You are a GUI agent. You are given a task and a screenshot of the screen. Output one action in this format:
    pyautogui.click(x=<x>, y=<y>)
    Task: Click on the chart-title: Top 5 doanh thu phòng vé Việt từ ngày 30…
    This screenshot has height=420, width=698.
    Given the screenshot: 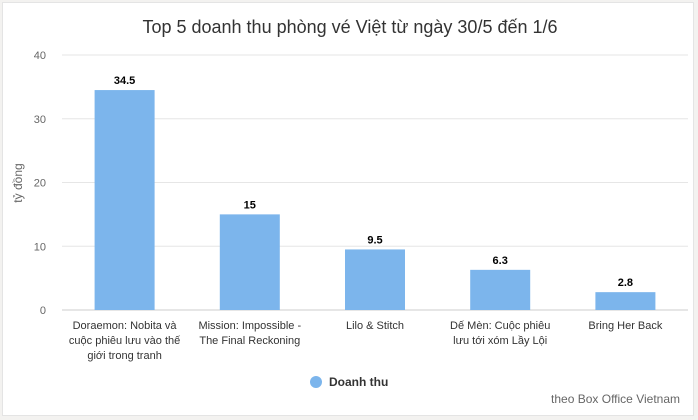 What is the action you would take?
    pyautogui.click(x=349, y=27)
    